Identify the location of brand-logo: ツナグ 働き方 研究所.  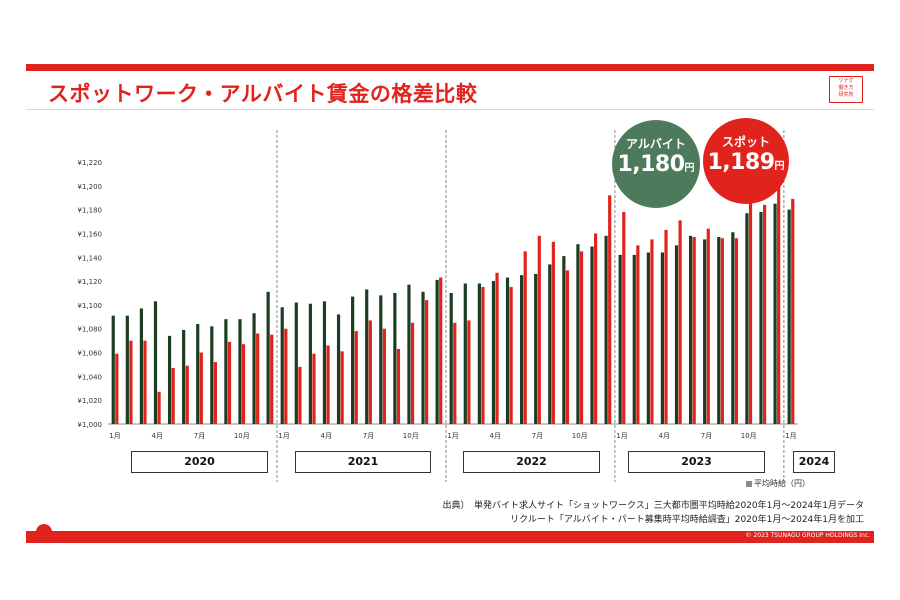
(846, 89).